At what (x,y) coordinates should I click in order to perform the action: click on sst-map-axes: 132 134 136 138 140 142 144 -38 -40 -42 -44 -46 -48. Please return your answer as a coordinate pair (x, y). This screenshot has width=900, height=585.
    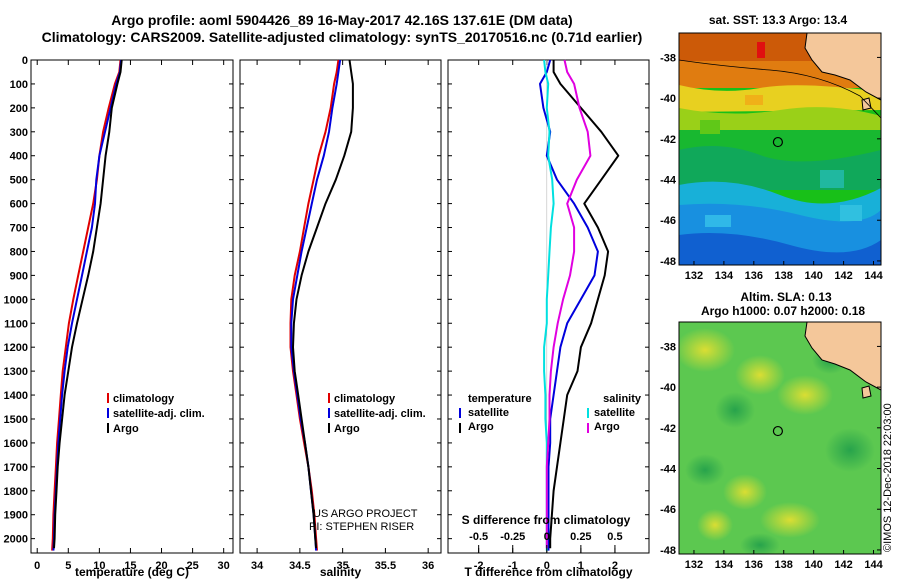
    Looking at the image, I should click on (771, 167).